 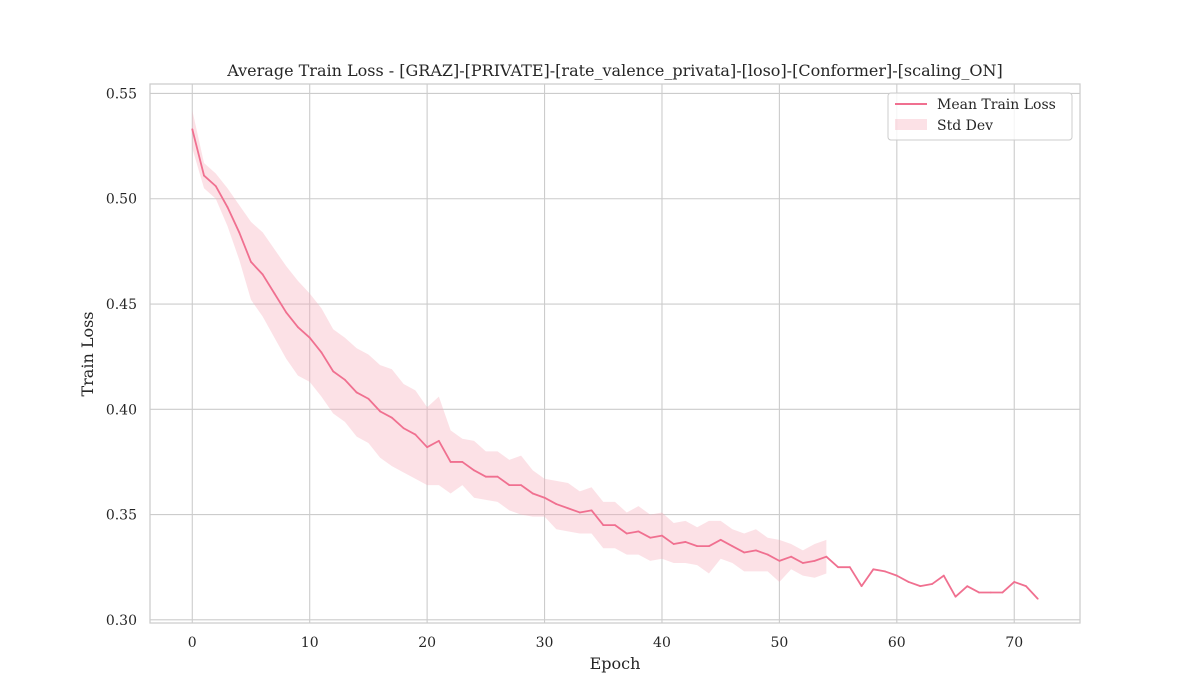 I want to click on legend-label-mean-train-loss: Mean Train Loss, so click(x=996, y=105).